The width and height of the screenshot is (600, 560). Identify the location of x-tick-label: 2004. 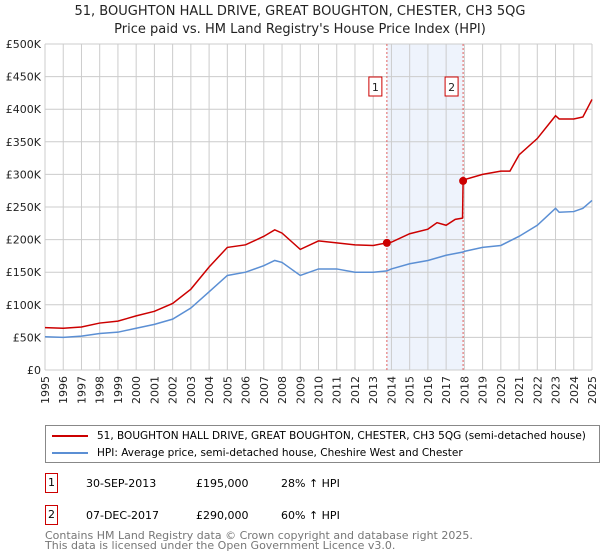
(209, 390).